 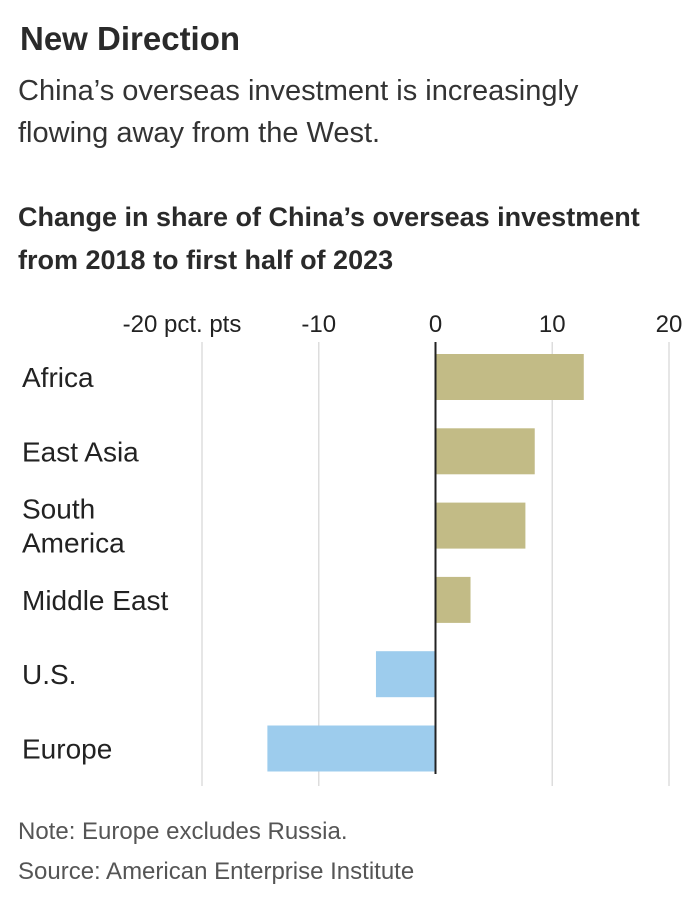 I want to click on bar-east-asia, so click(x=485, y=451).